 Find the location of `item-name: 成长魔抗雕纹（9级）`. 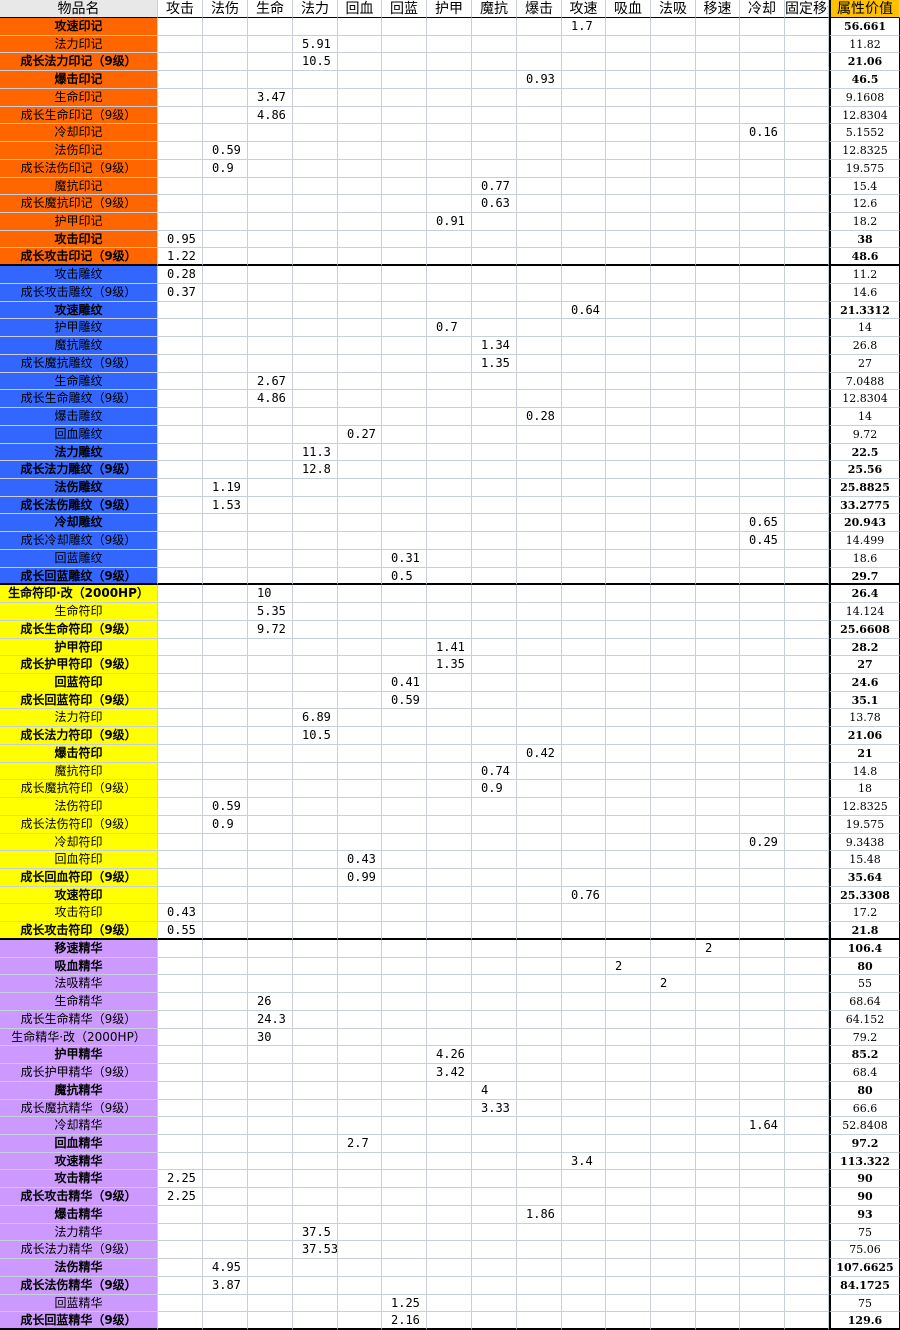

item-name: 成长魔抗雕纹（9级） is located at coordinates (79, 363).